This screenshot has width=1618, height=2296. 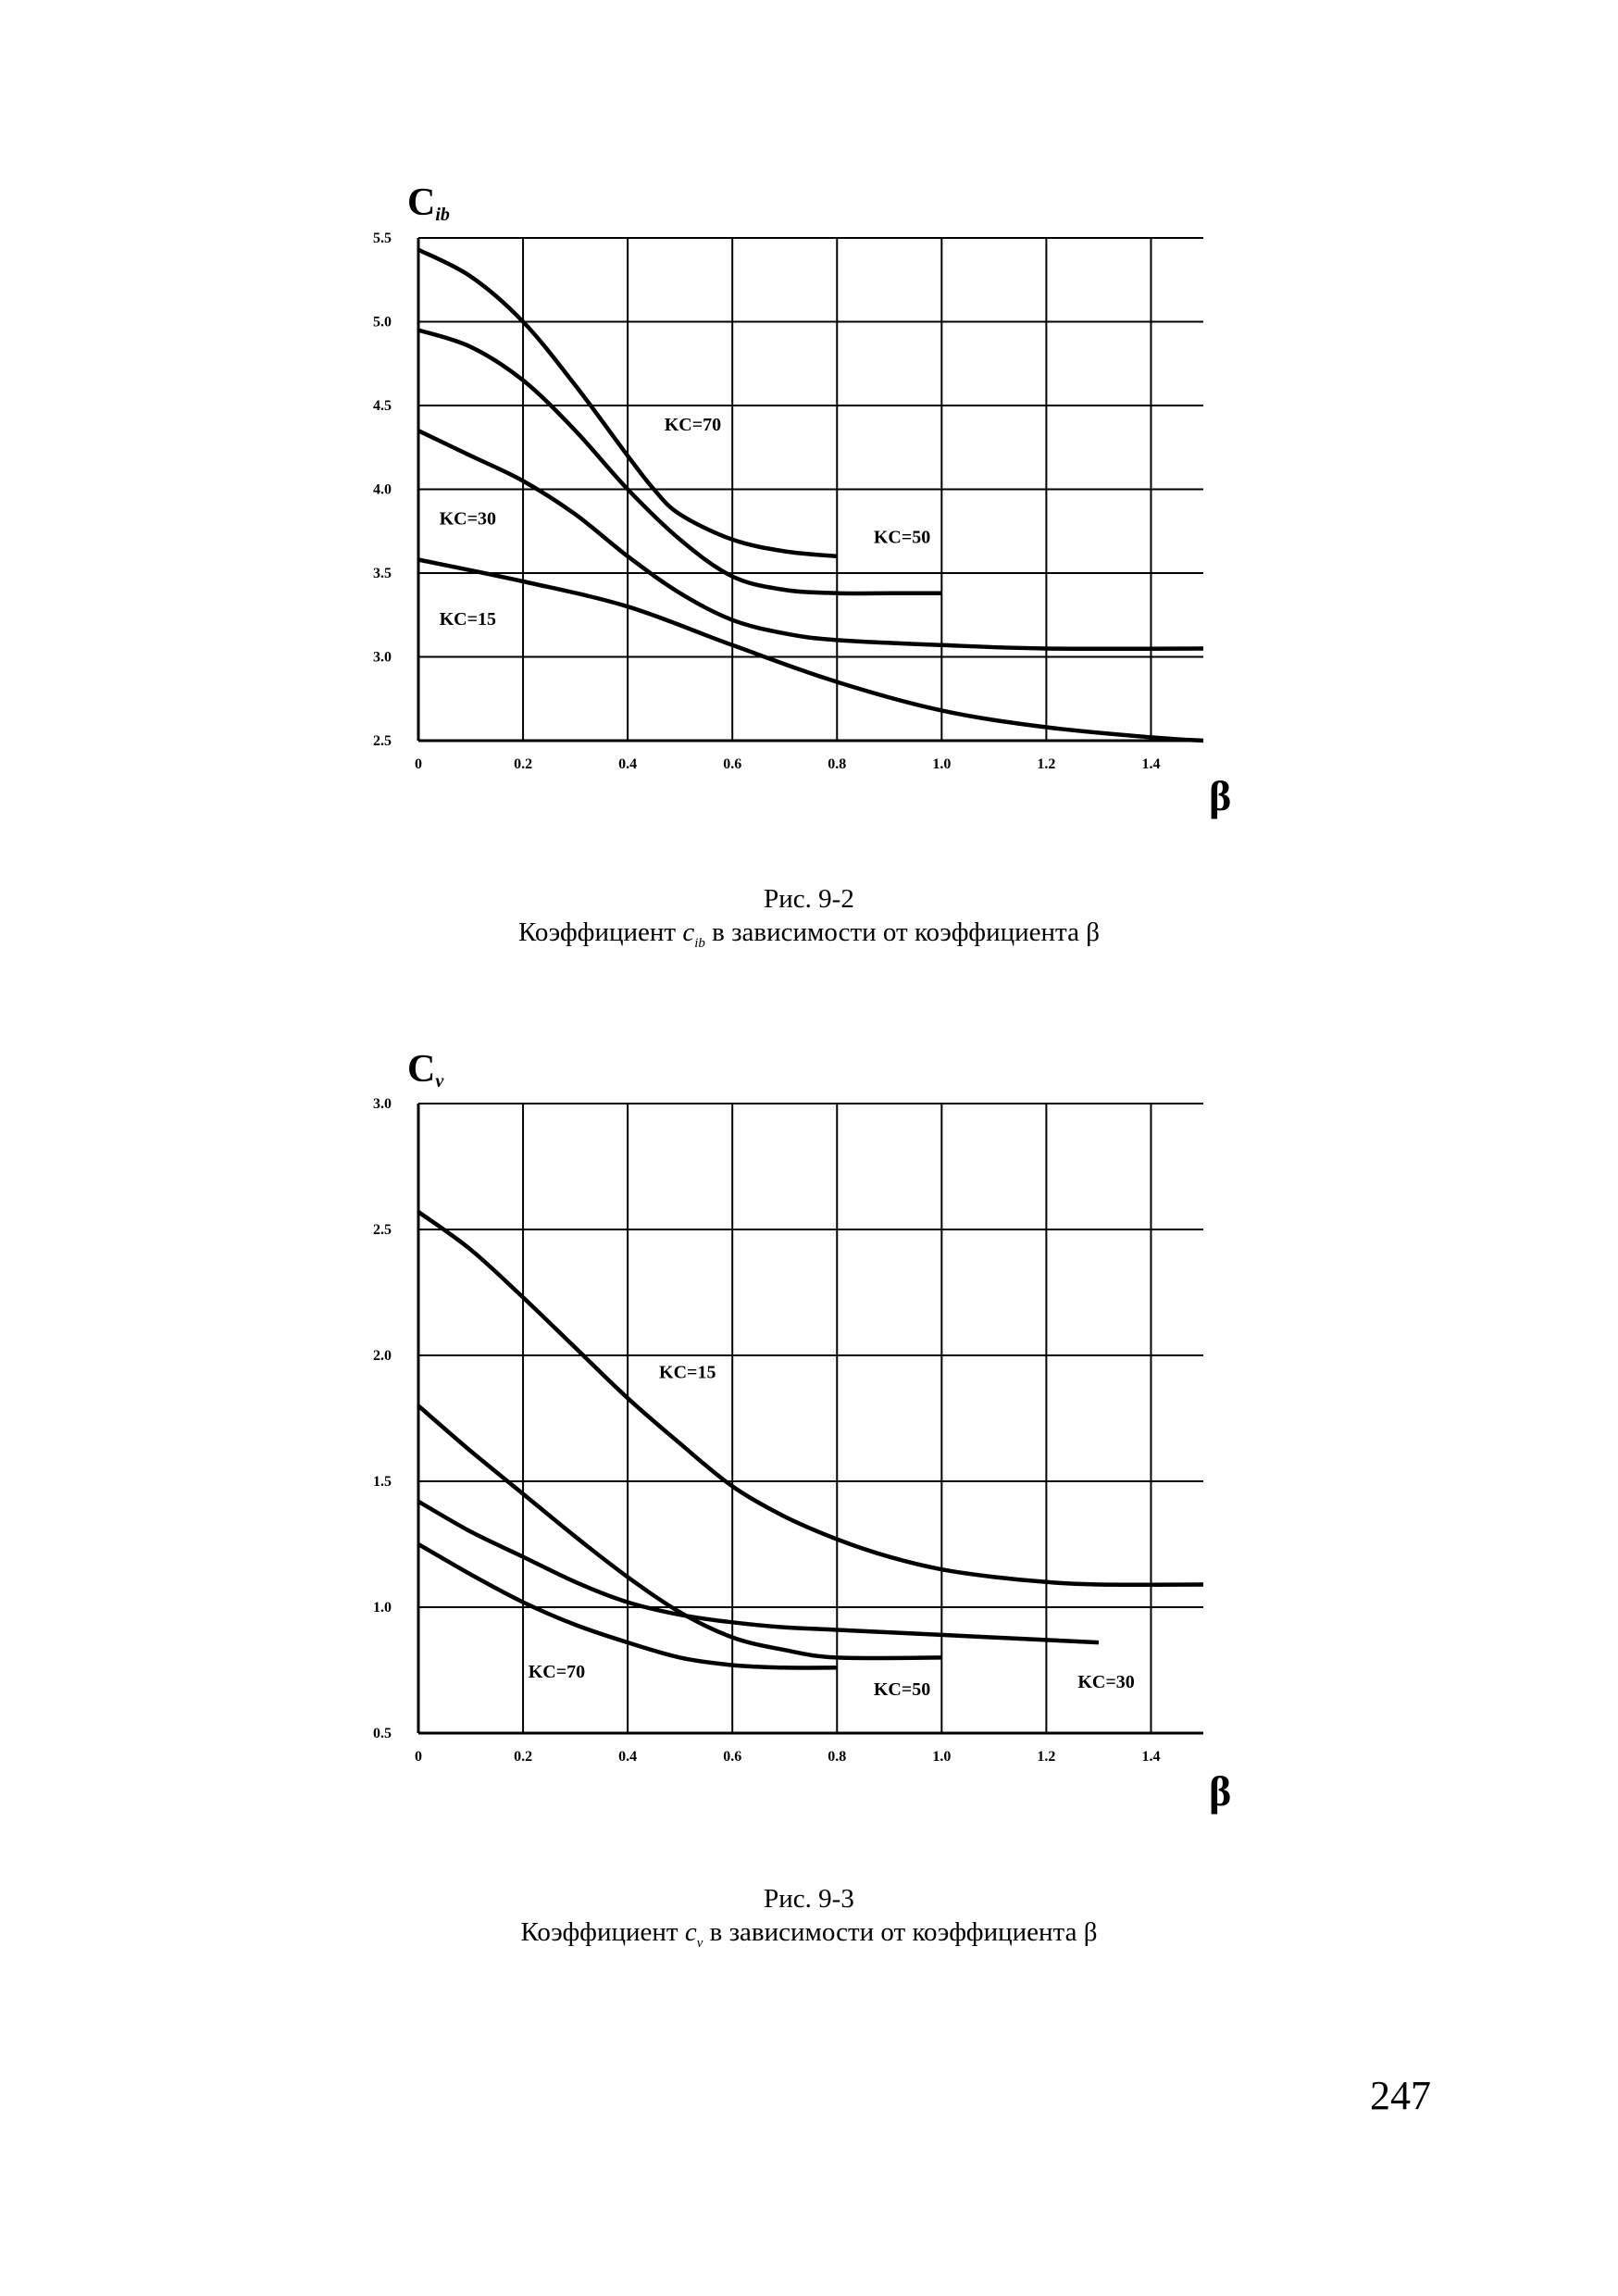 What do you see at coordinates (382, 1482) in the screenshot?
I see `y-tick-label: 1.5` at bounding box center [382, 1482].